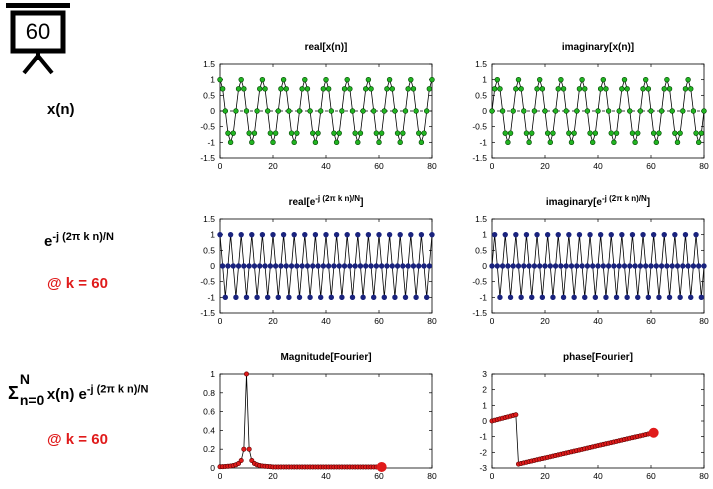 The image size is (713, 489). What do you see at coordinates (48, 241) in the screenshot?
I see `kernel-base: e` at bounding box center [48, 241].